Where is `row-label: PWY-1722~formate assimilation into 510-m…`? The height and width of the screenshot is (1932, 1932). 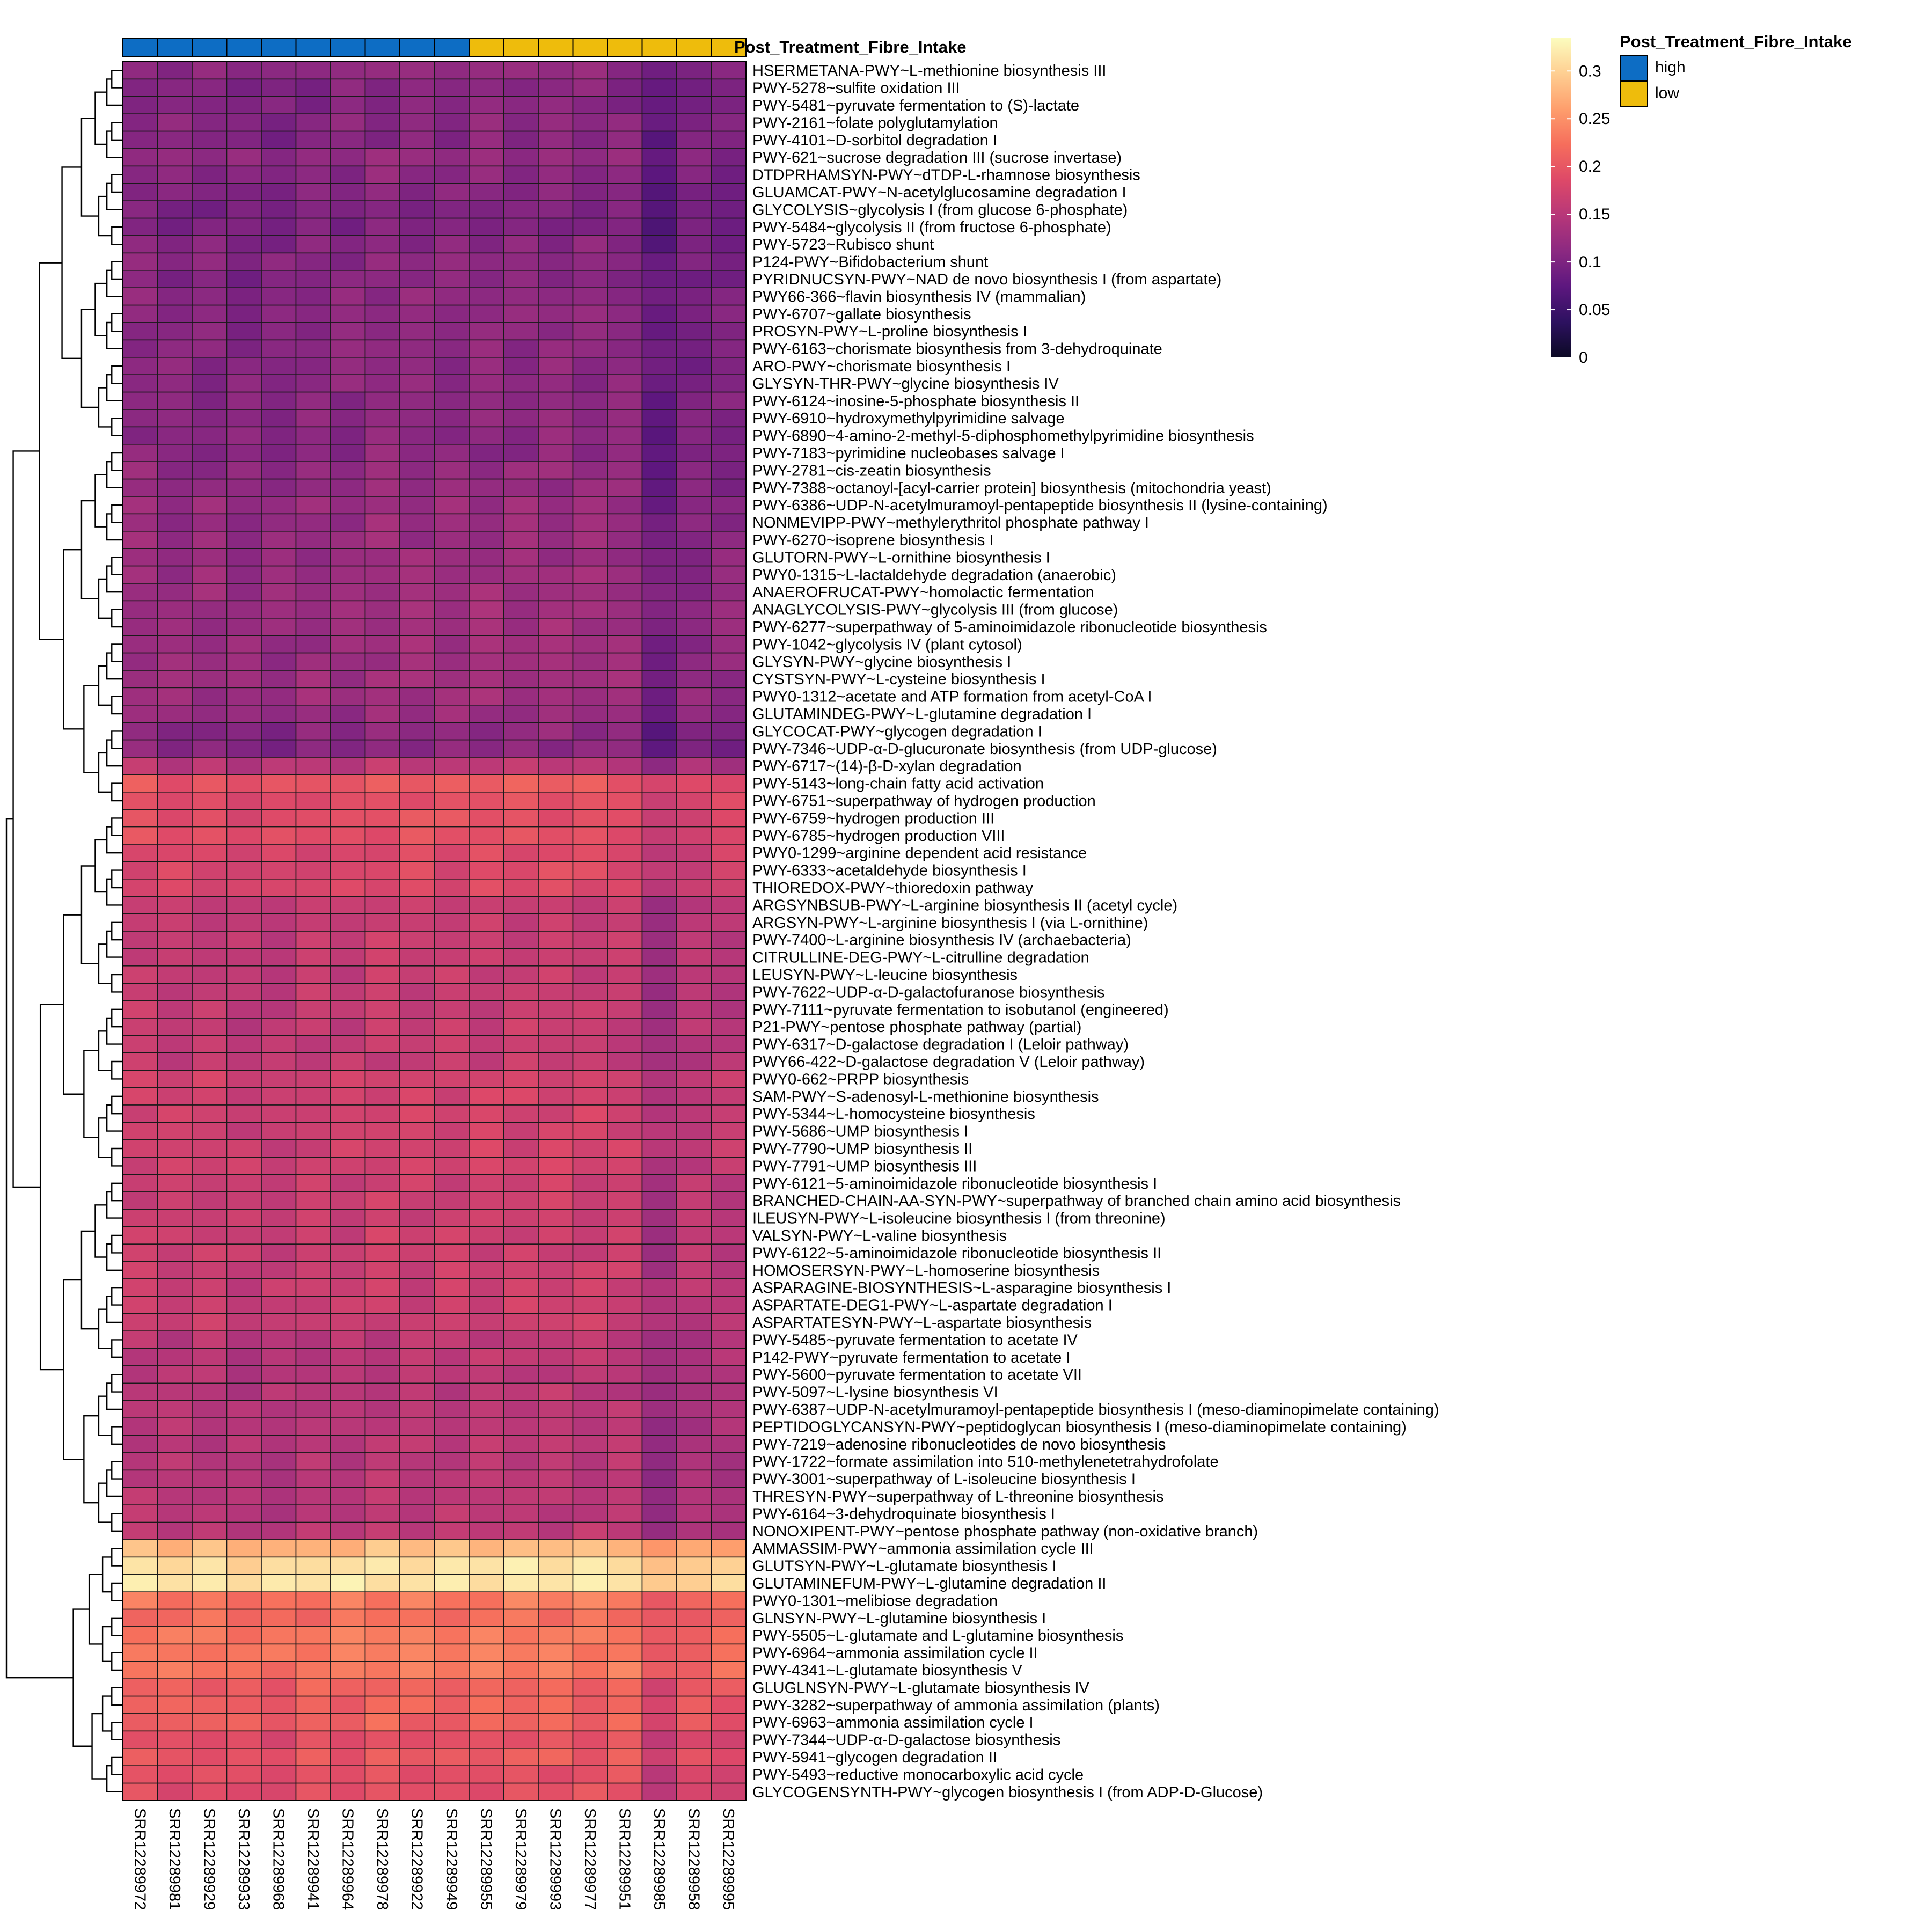 row-label: PWY-1722~formate assimilation into 510-m… is located at coordinates (985, 1461).